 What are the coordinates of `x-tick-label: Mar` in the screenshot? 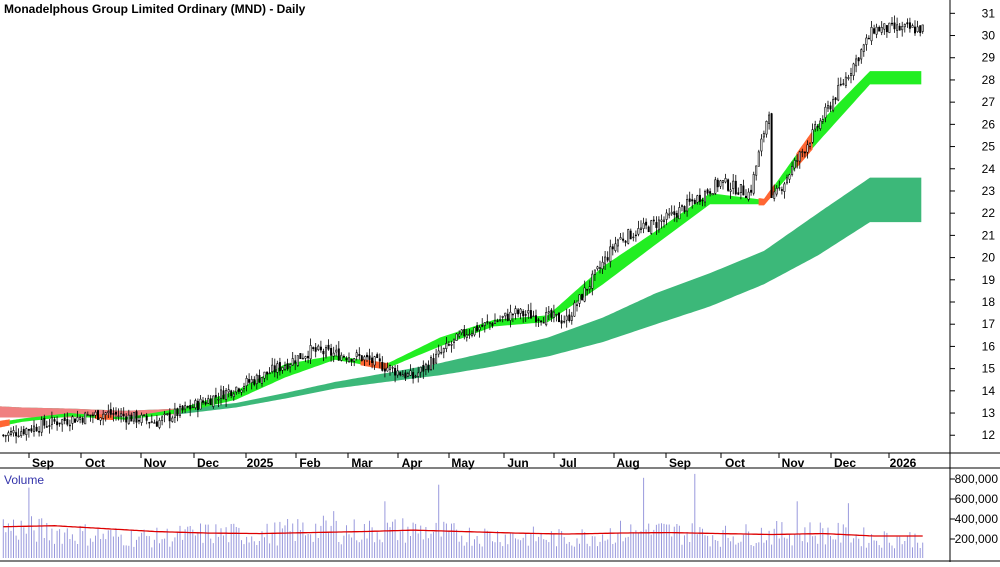 It's located at (362, 463).